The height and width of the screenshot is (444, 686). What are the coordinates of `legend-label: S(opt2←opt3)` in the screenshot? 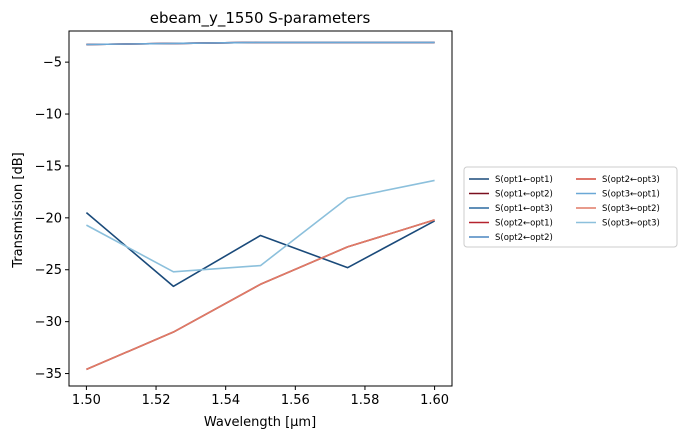 It's located at (631, 180).